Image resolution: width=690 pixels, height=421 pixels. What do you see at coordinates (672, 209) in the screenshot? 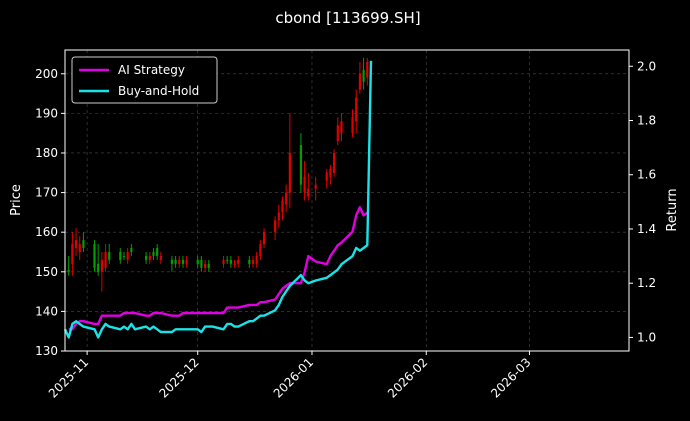
I see `right-axis-label: Return` at bounding box center [672, 209].